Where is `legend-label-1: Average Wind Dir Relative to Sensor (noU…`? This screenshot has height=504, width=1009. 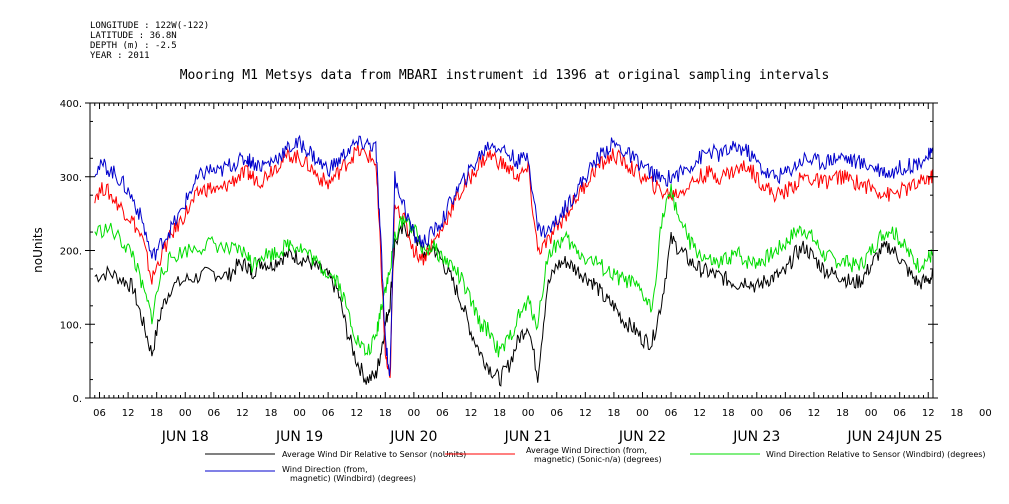 legend-label-1: Average Wind Dir Relative to Sensor (noU… is located at coordinates (374, 454).